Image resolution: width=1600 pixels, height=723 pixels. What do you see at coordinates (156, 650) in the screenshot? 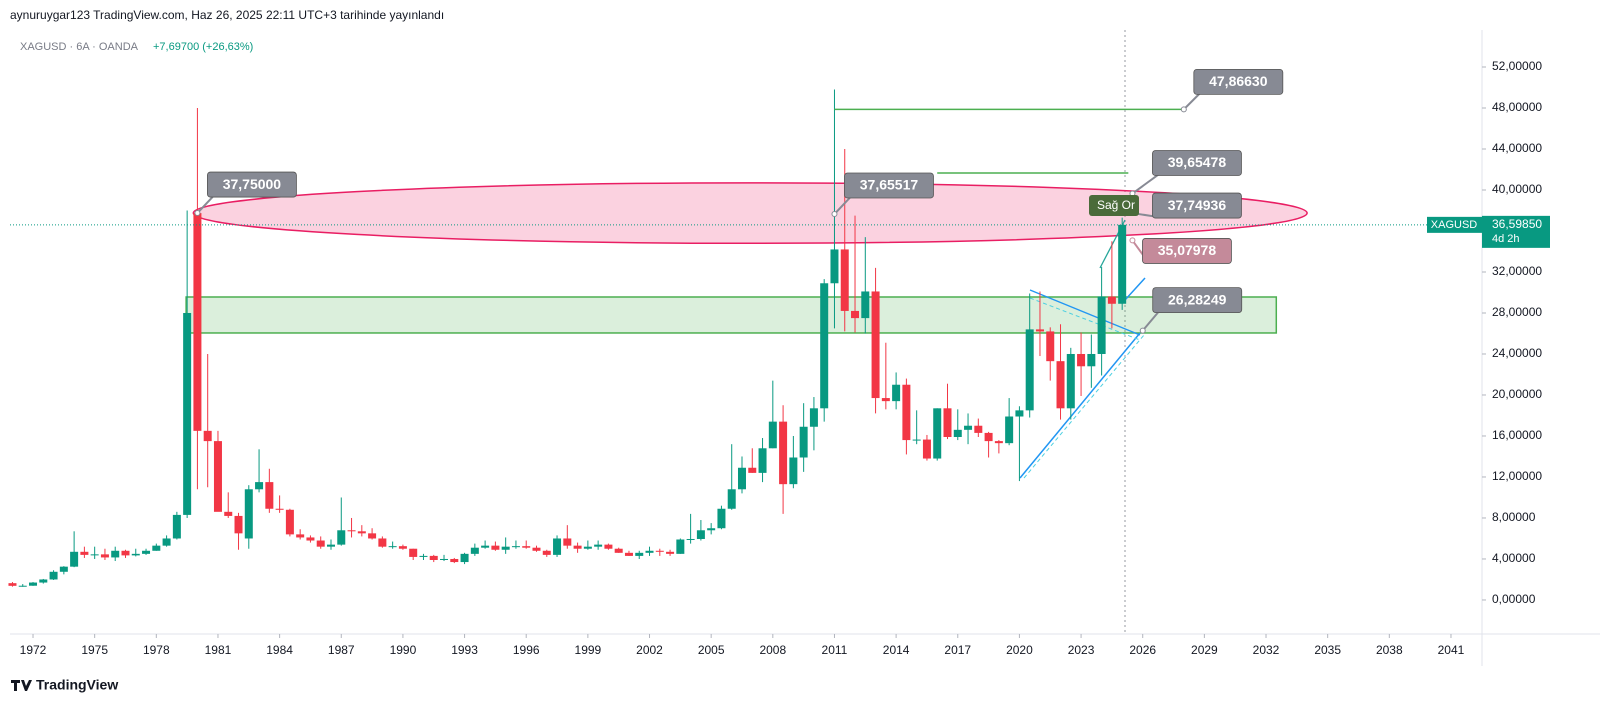
I see `x-tick-label: 1978` at bounding box center [156, 650].